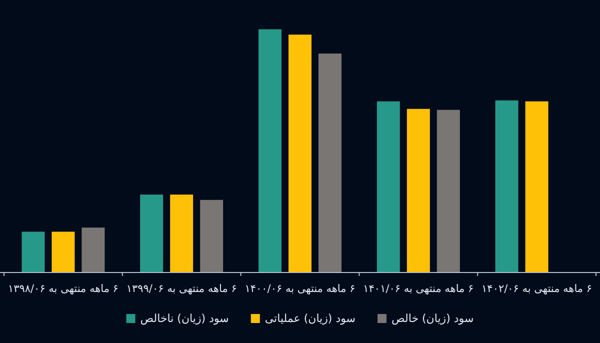 The width and height of the screenshot is (600, 343). Describe the element at coordinates (181, 289) in the screenshot. I see `x-tick-label: ۶ ماهه منتهی به ۱۳۹۹/۰۶` at that location.